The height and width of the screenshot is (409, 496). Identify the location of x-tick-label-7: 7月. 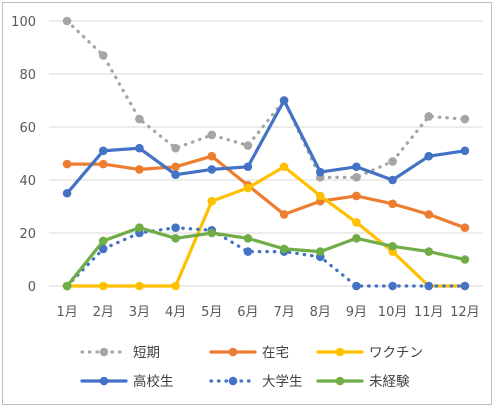
(283, 312).